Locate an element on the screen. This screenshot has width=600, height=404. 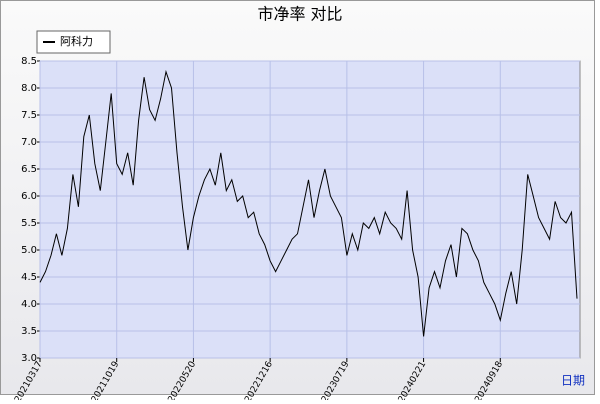
y-tick-label: 3.0 is located at coordinates (29, 358).